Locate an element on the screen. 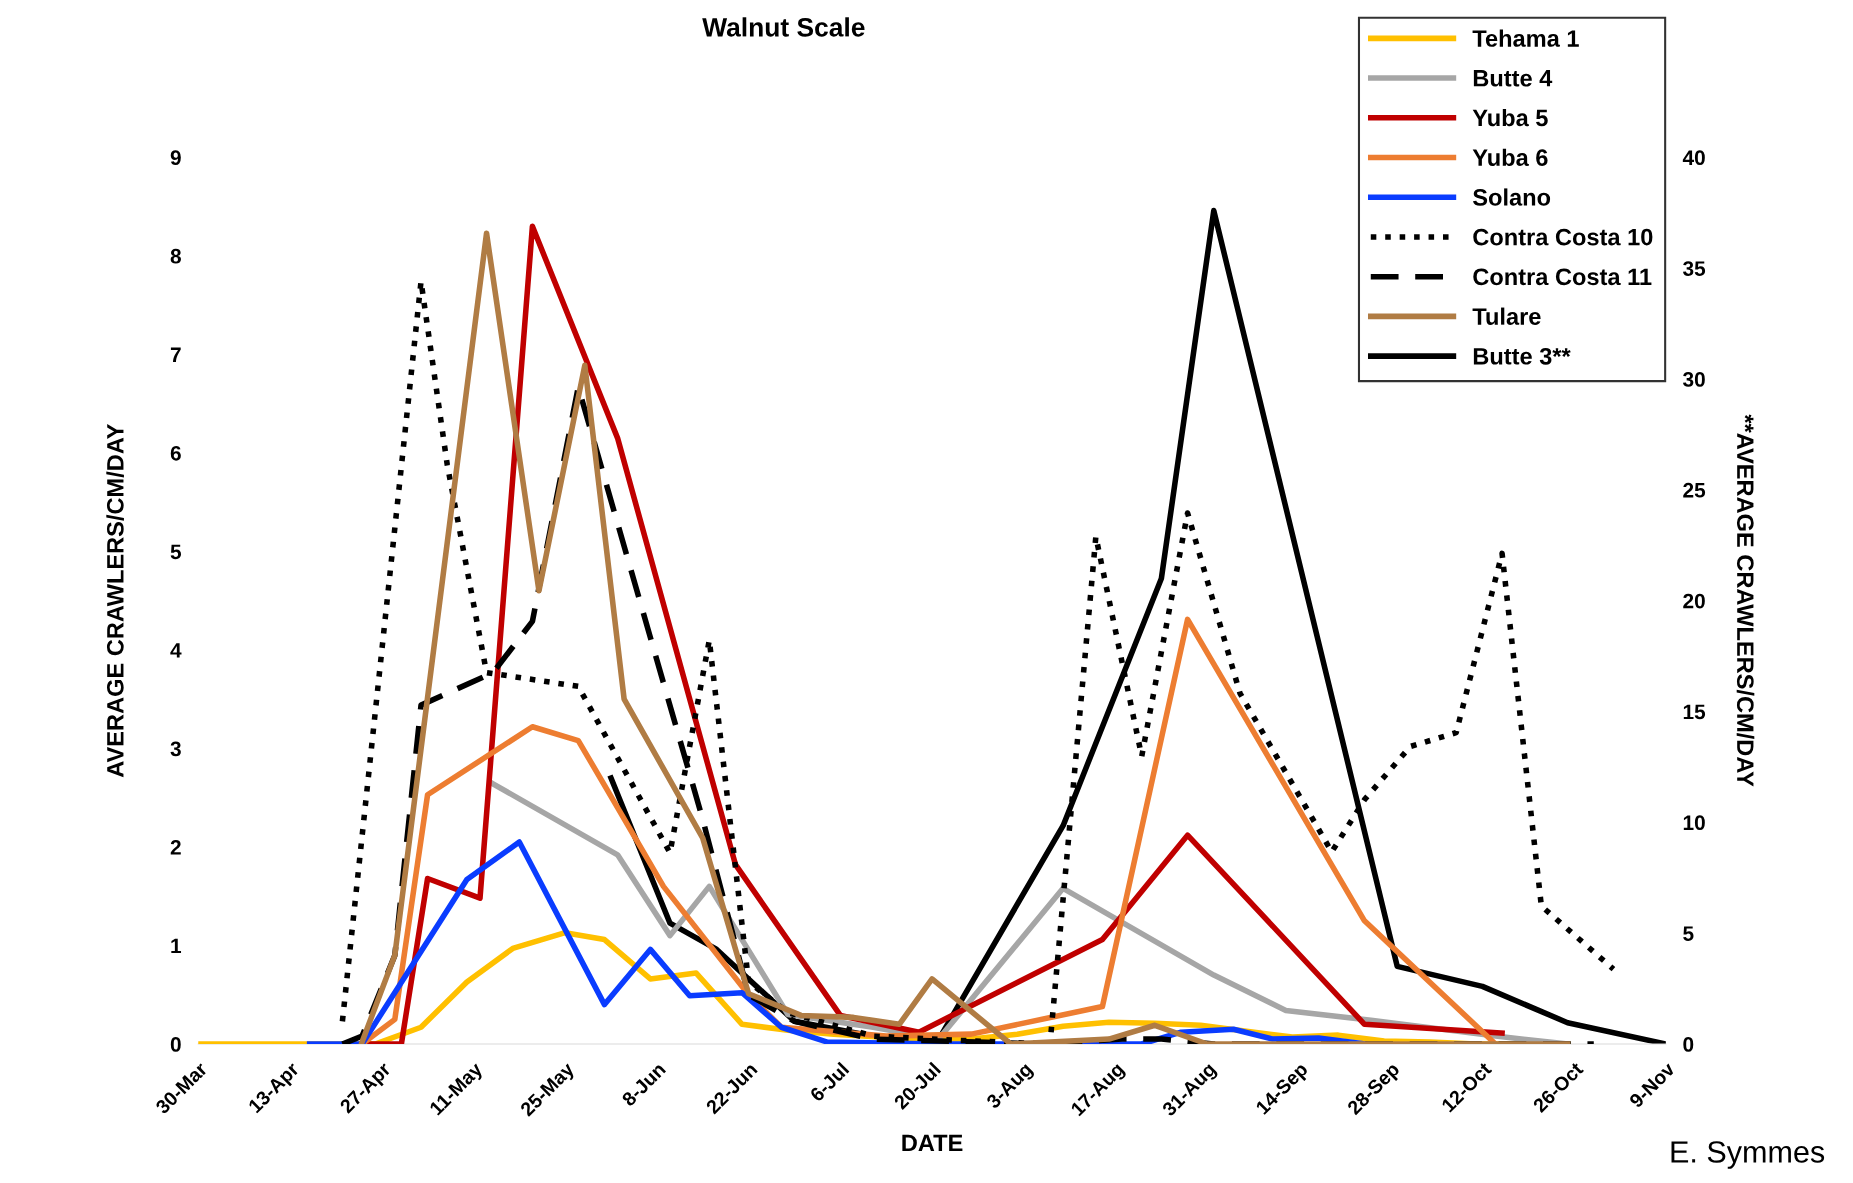 This screenshot has width=1853, height=1183. y-tick-label: 4 is located at coordinates (176, 650).